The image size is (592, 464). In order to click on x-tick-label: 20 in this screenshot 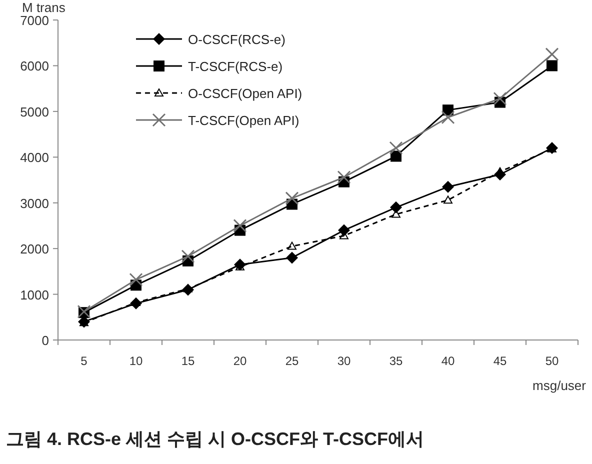, I will do `click(240, 361)`.